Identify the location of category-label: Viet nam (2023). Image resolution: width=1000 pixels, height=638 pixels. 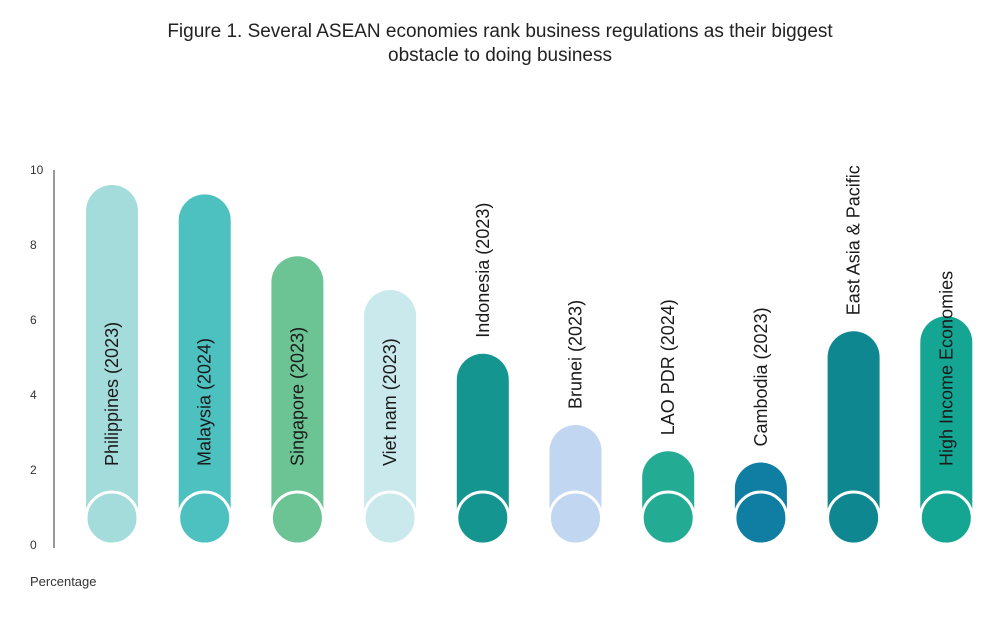
(390, 402).